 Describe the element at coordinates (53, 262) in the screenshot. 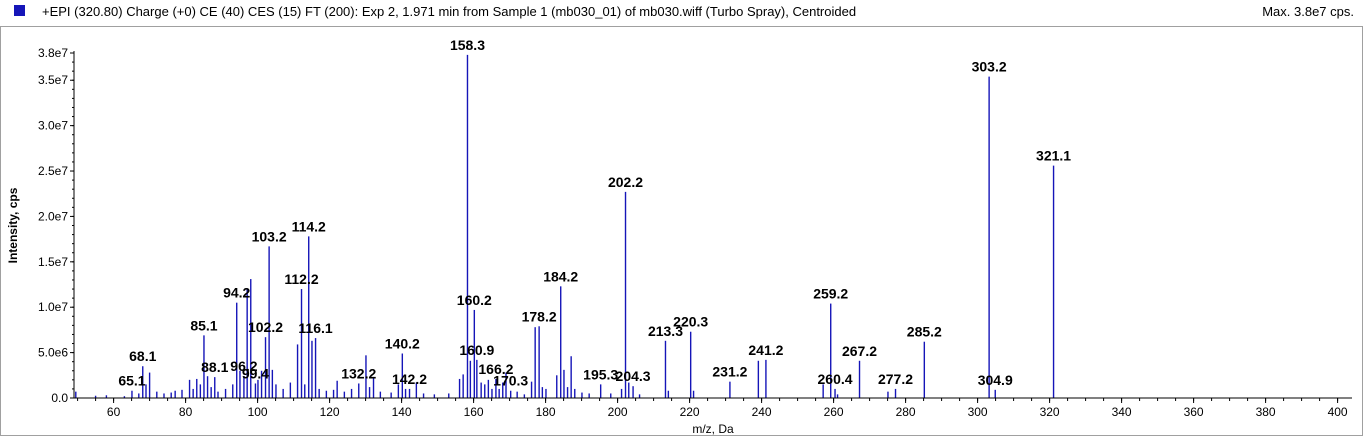

I see `y-tick-label: 1.5e7` at that location.